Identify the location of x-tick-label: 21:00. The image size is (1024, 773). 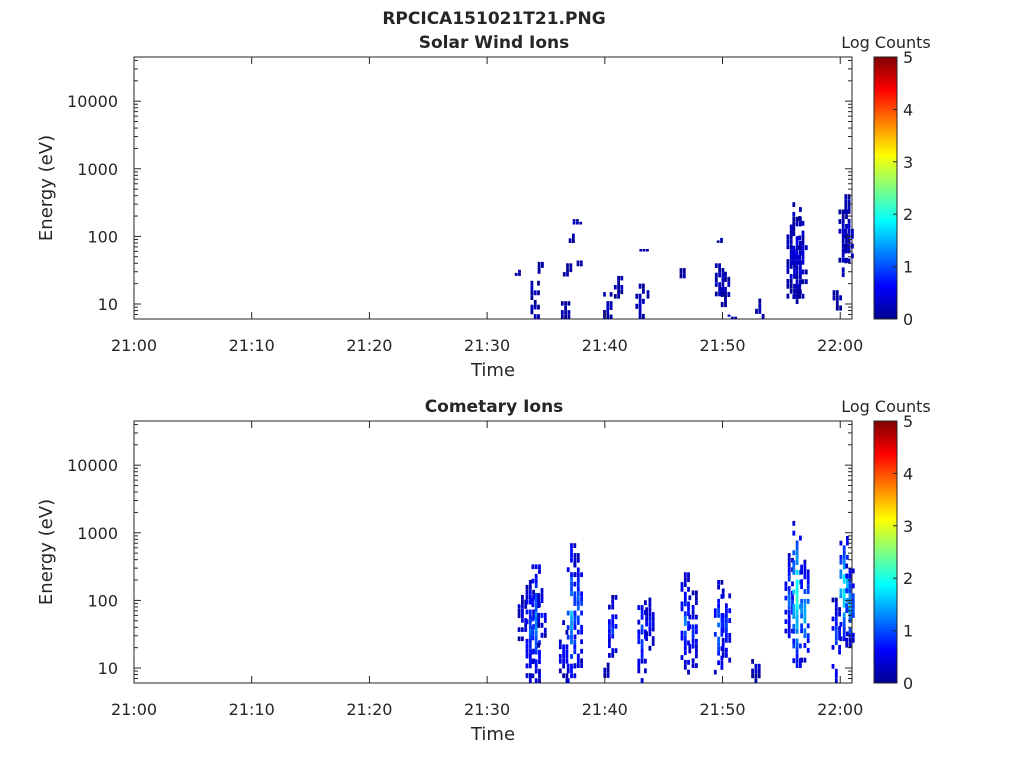
(134, 345).